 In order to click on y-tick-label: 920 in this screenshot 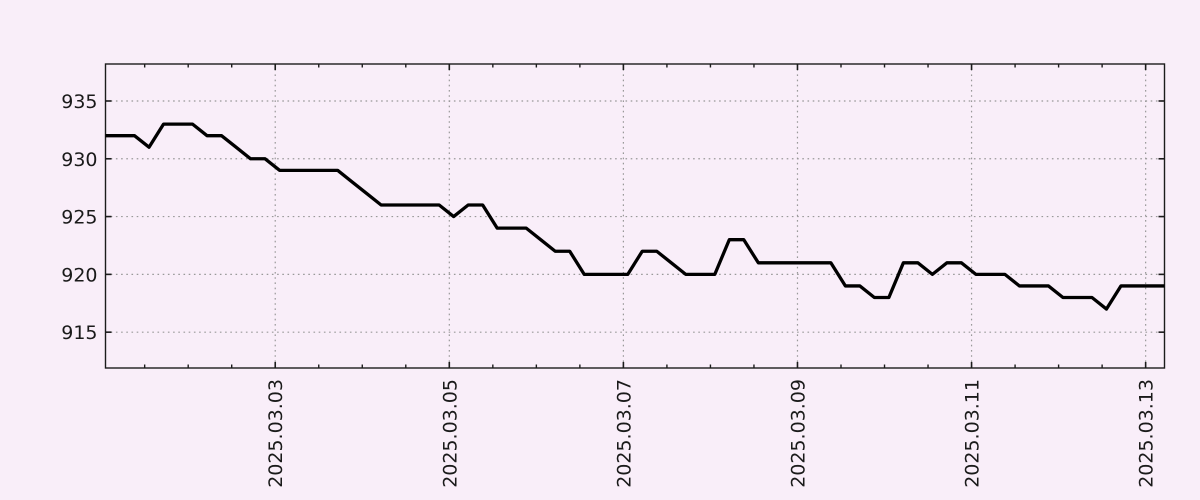, I will do `click(79, 275)`.